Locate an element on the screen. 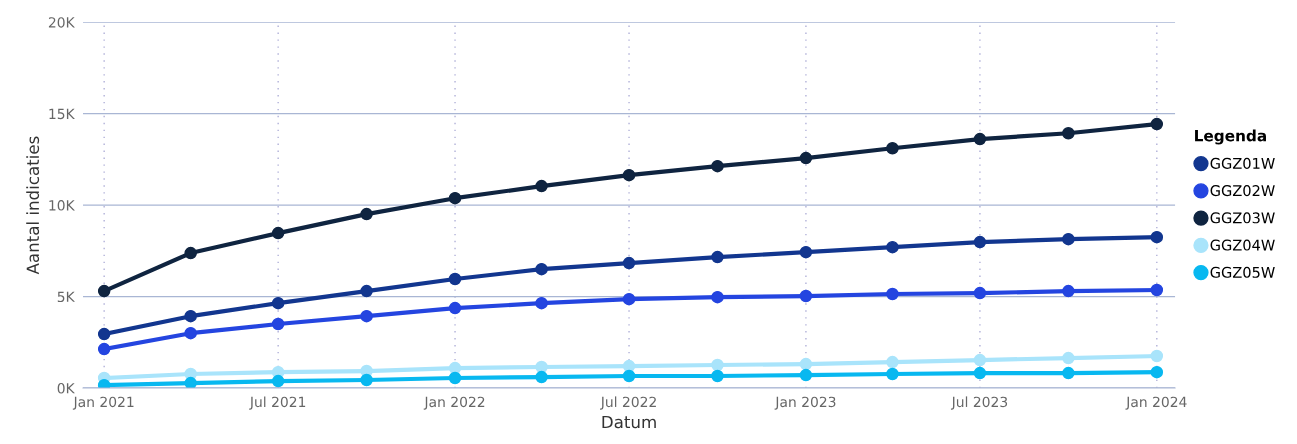 Image resolution: width=1297 pixels, height=444 pixels. legend-label: GGZ01W is located at coordinates (1242, 163).